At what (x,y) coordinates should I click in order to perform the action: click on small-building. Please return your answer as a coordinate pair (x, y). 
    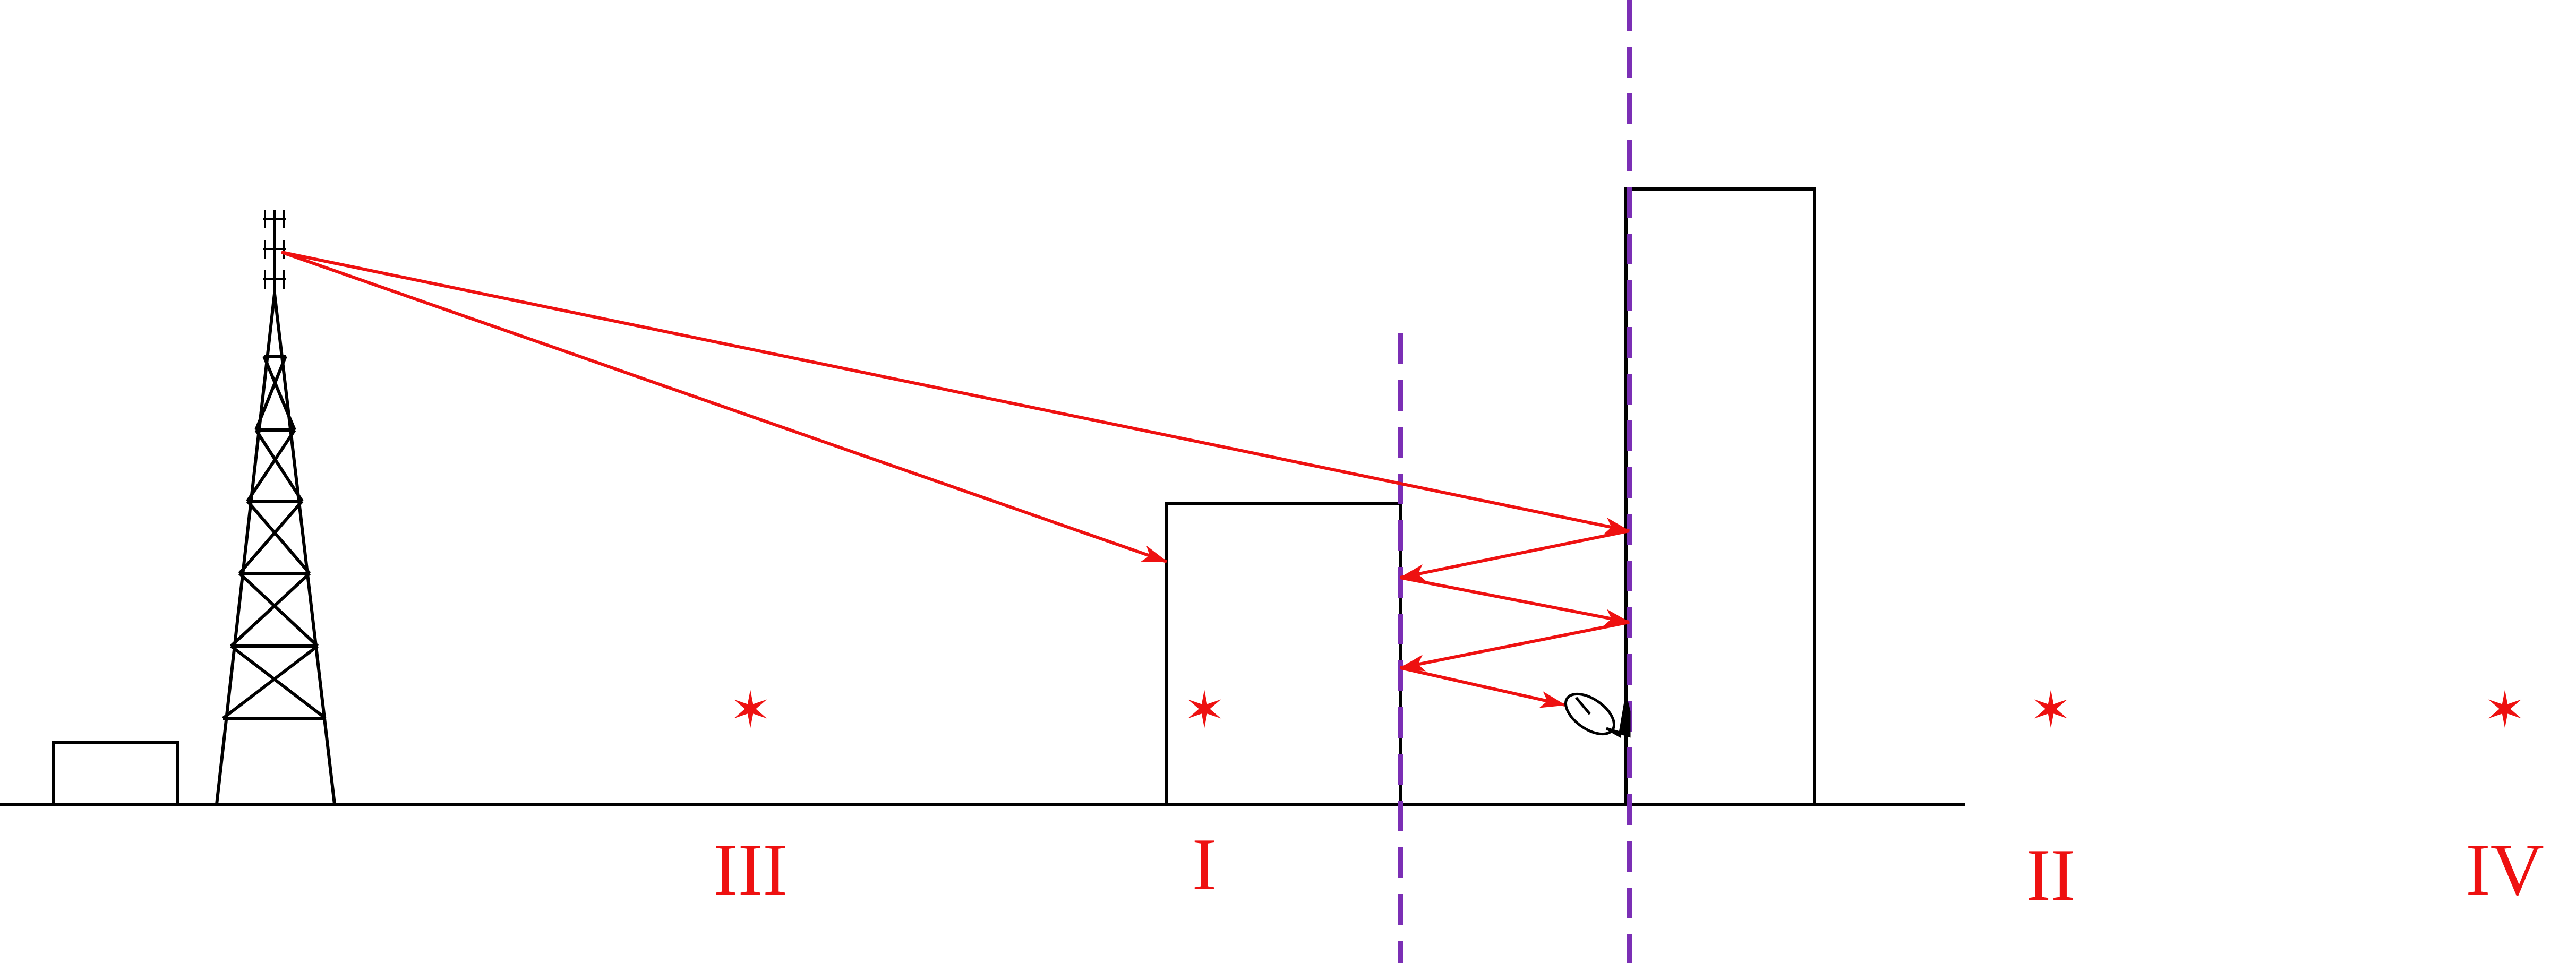
    Looking at the image, I should click on (116, 773).